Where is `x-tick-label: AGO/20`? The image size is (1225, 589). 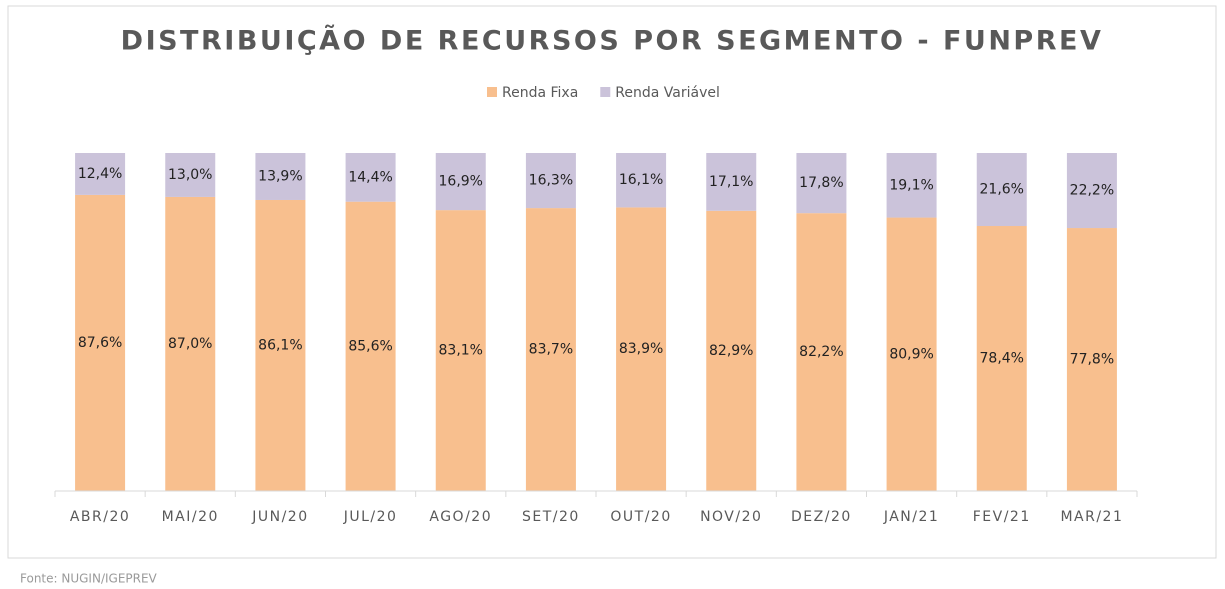
x-tick-label: AGO/20 is located at coordinates (460, 517).